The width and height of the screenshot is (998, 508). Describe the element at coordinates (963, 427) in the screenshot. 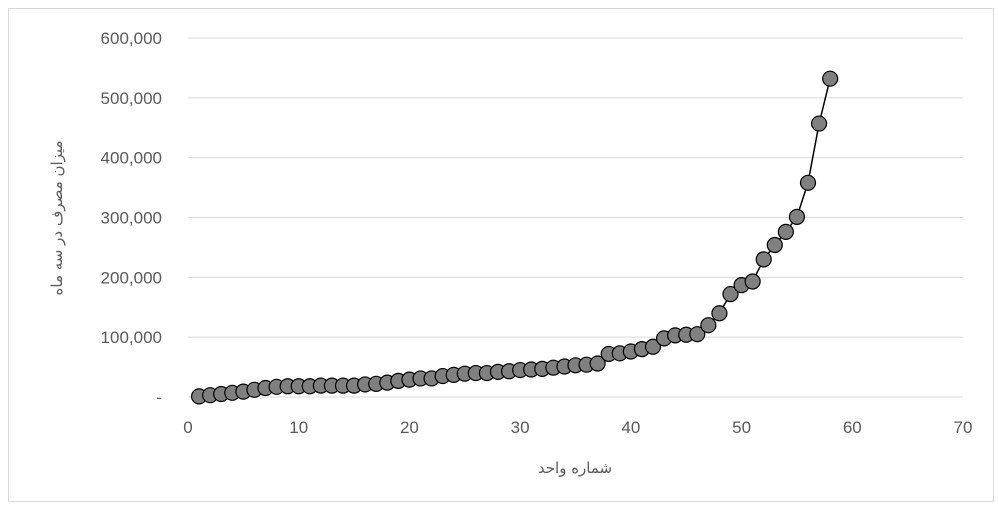

I see `x-tick-label: 70` at that location.